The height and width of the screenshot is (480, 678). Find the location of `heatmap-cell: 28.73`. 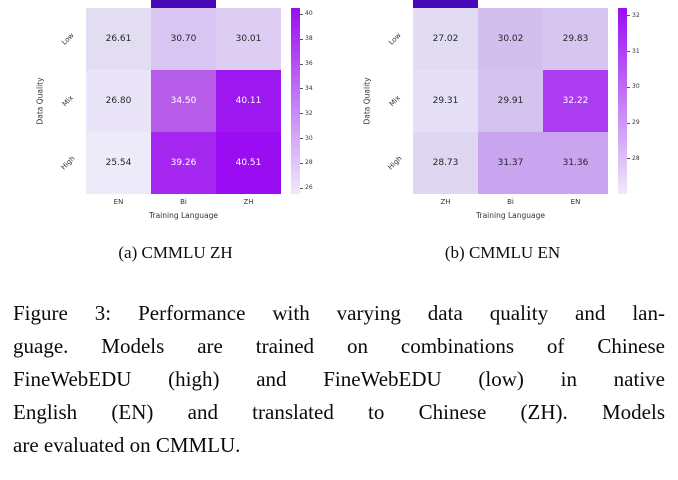

heatmap-cell: 28.73 is located at coordinates (445, 163).